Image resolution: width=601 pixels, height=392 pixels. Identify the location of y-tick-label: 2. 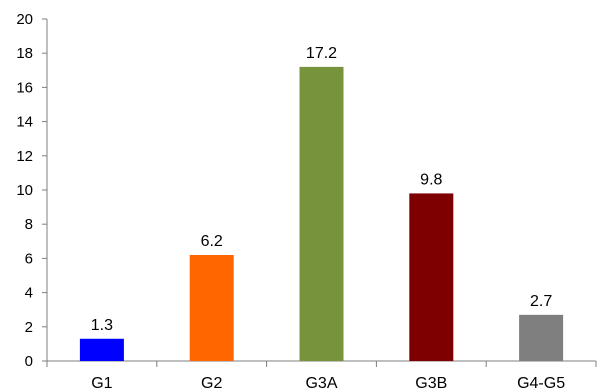
(29, 327).